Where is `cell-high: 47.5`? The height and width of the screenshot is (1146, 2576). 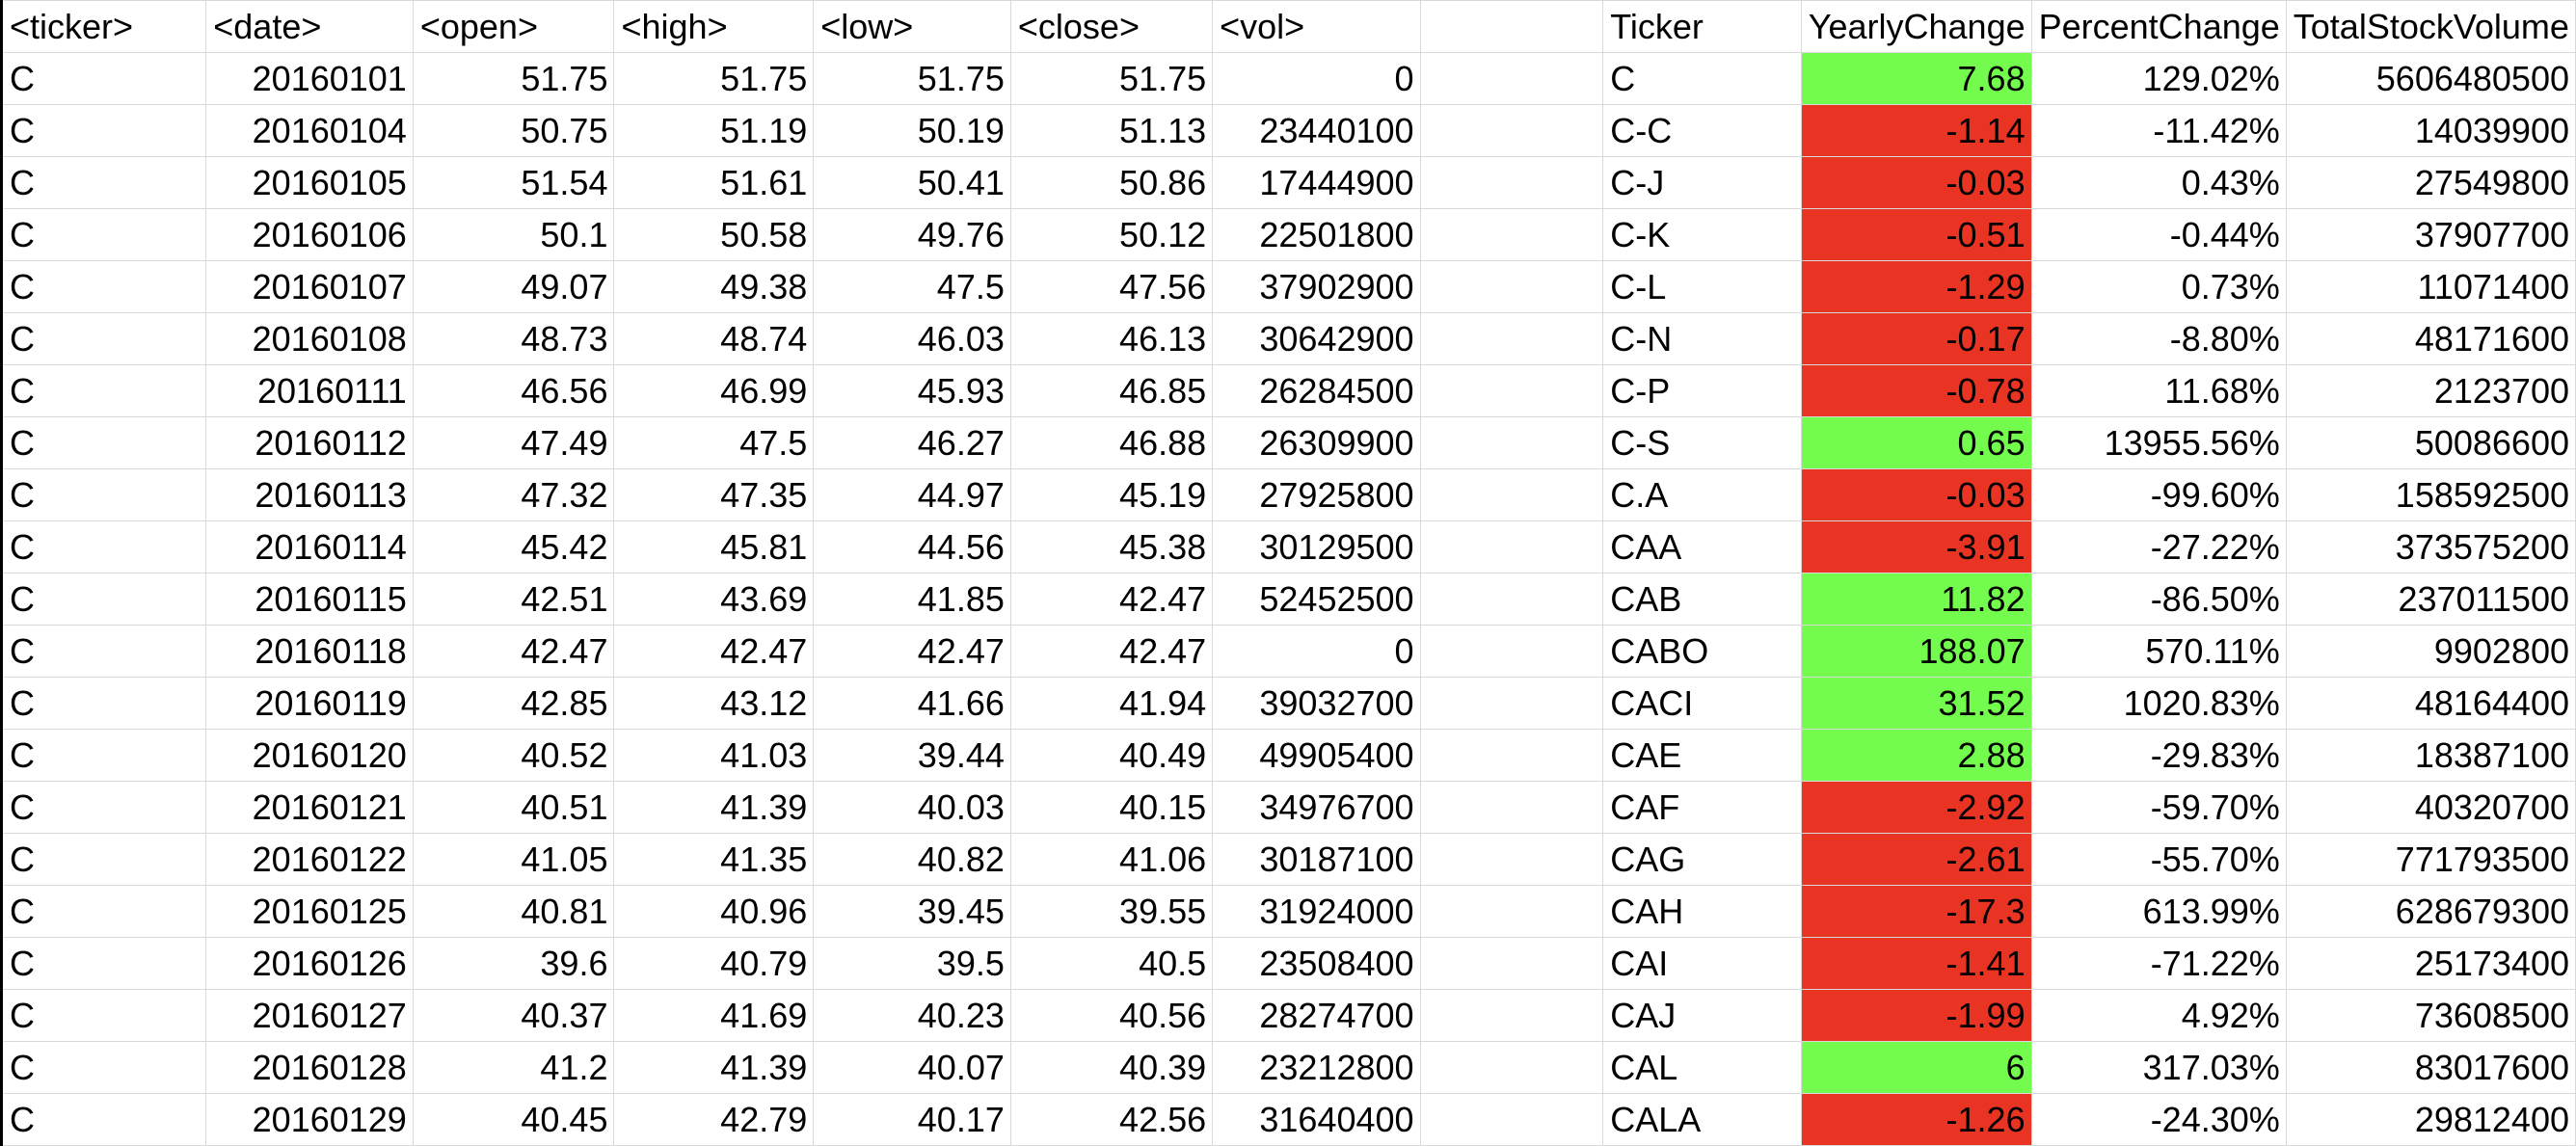 cell-high: 47.5 is located at coordinates (714, 442).